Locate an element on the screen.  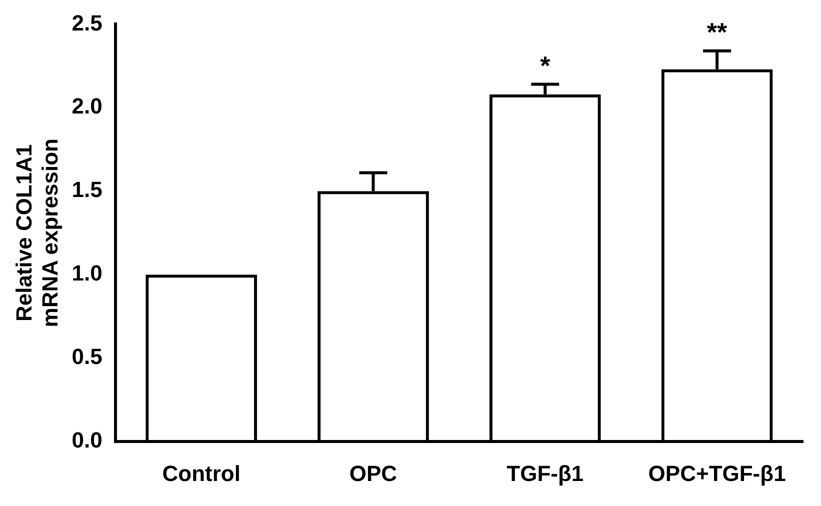
y-tick-label: 2.0 is located at coordinates (87, 106).